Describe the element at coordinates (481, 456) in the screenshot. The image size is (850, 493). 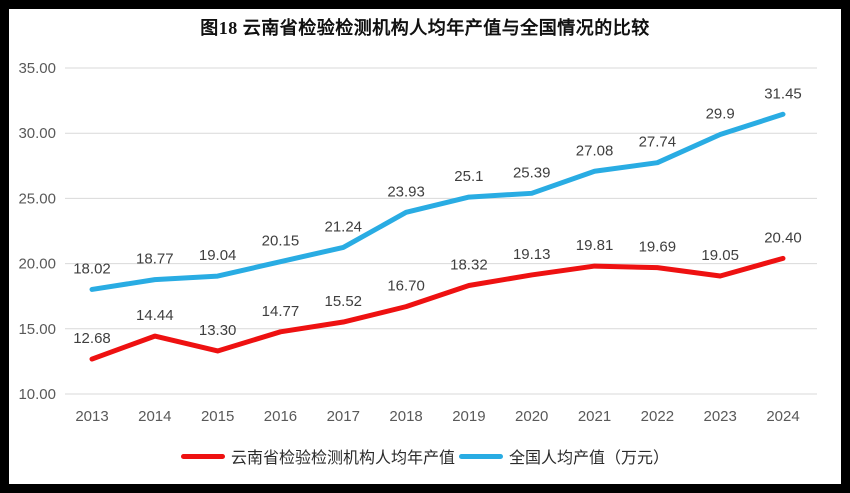
I see `legend-line-blue-icon` at that location.